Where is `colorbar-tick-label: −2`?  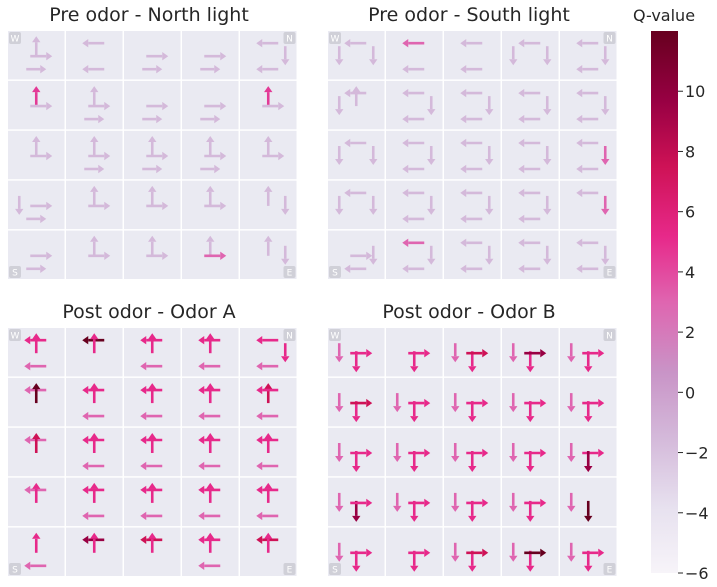 colorbar-tick-label: −2 is located at coordinates (697, 453).